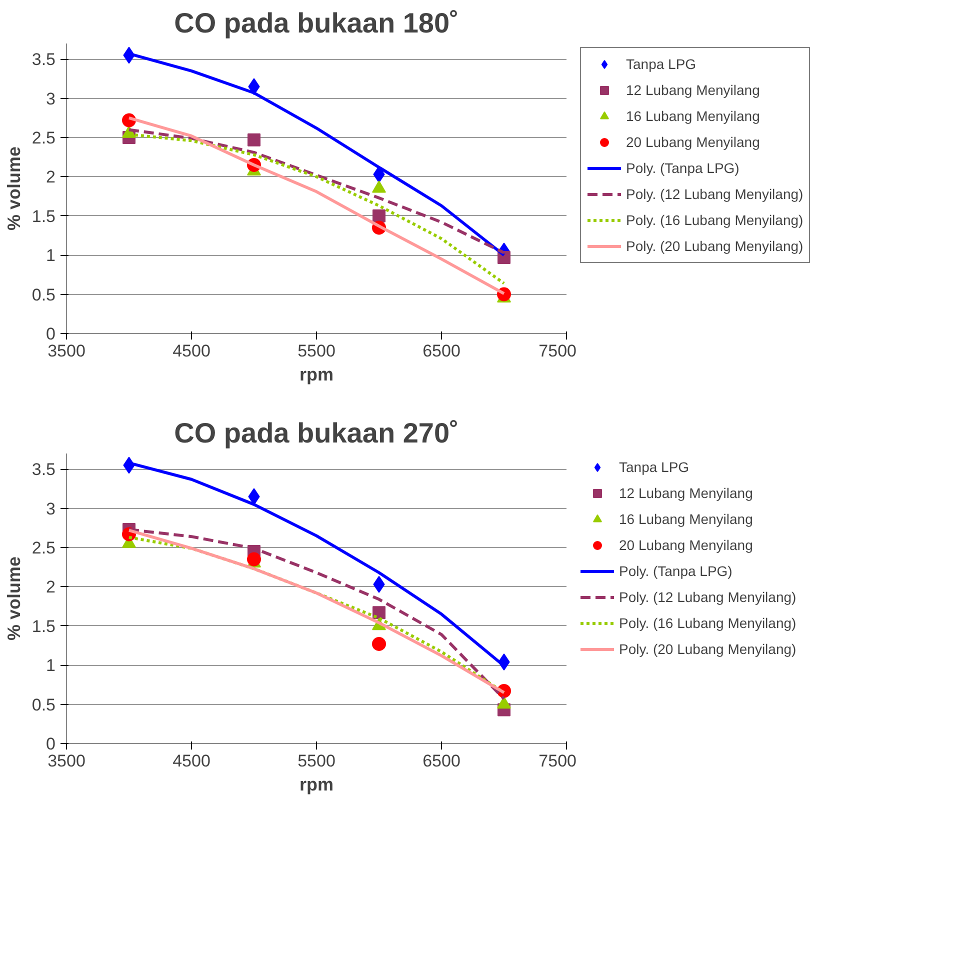 This screenshot has width=974, height=957. Describe the element at coordinates (316, 433) in the screenshot. I see `chart-title: CO pada bukaan 270˚` at that location.